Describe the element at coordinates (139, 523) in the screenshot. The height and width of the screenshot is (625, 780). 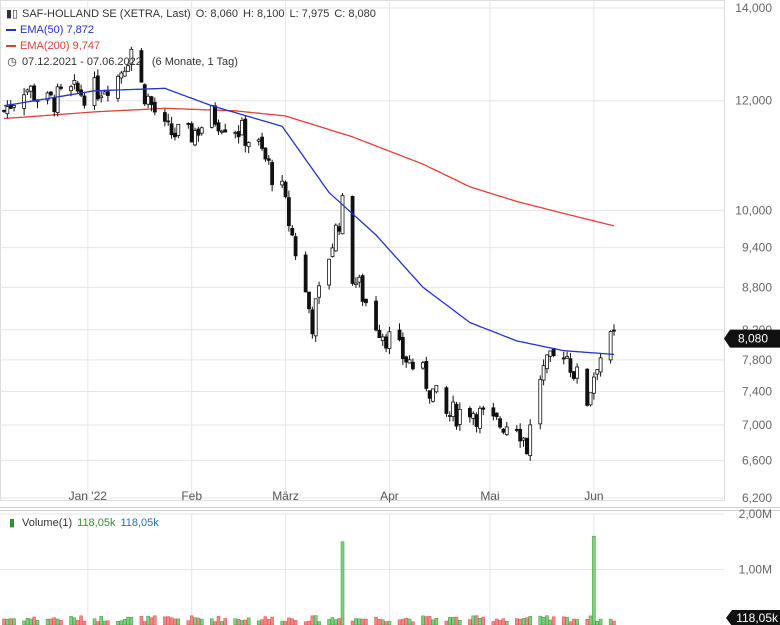
I see `volume-value-blue: 118,05k` at that location.